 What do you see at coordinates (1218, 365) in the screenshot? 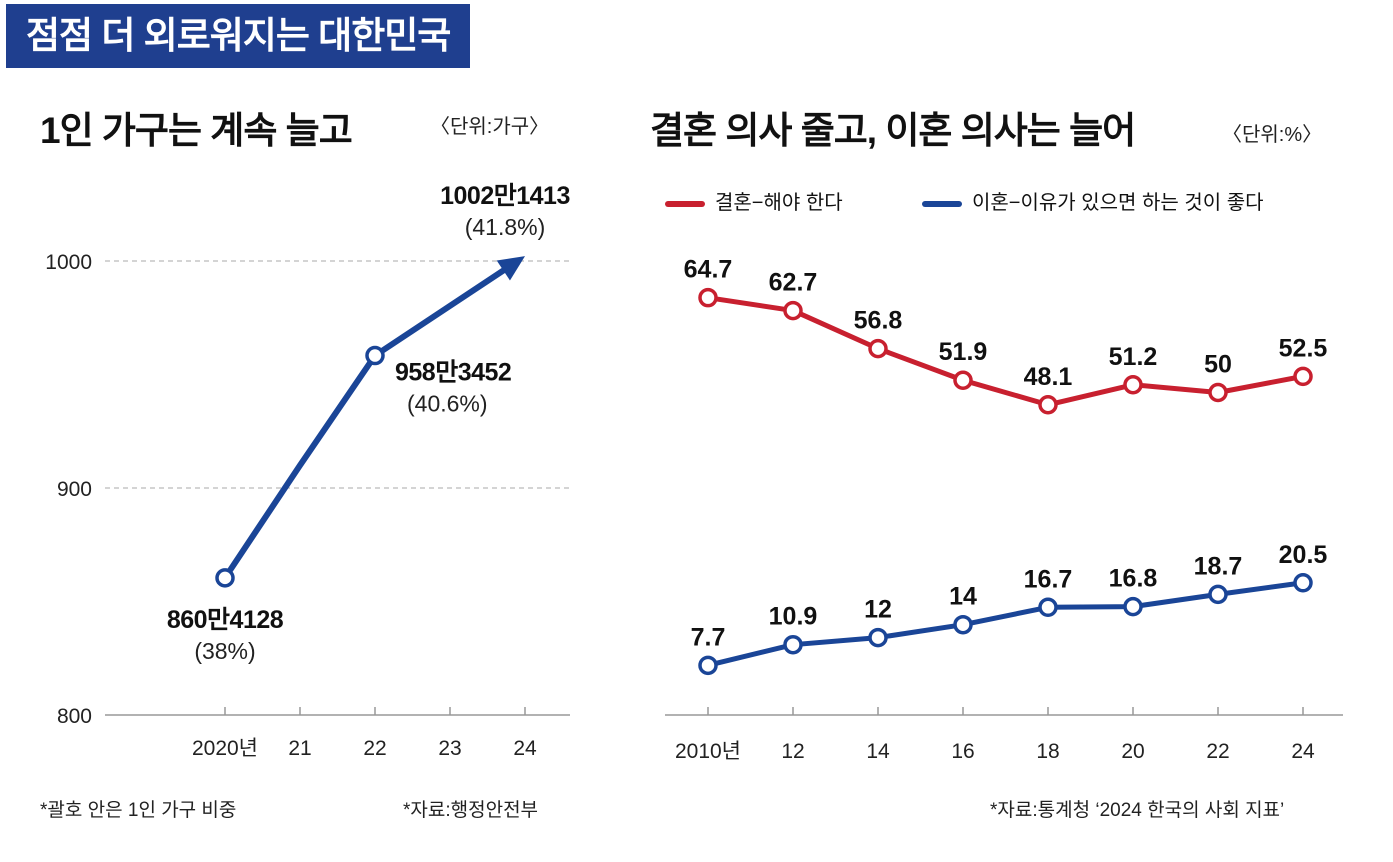
I see `data-label: 50` at bounding box center [1218, 365].